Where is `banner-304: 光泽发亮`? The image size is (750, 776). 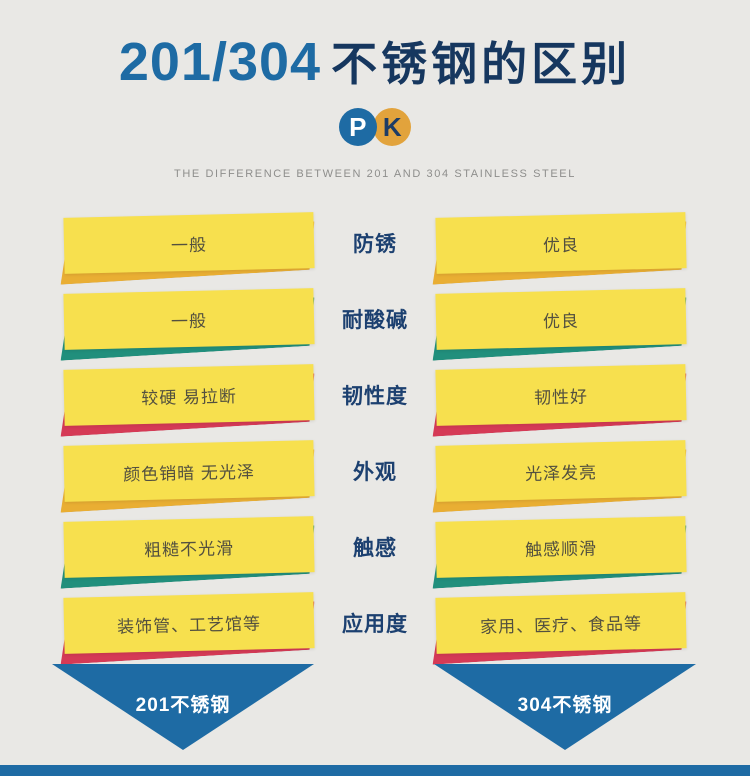 banner-304: 光泽发亮 is located at coordinates (561, 471).